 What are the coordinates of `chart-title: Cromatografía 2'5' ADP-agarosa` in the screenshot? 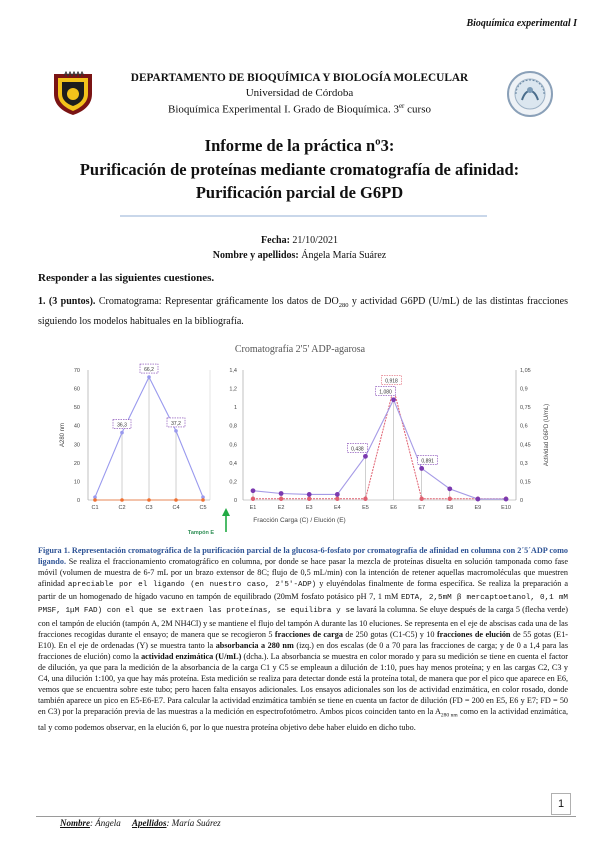 It's located at (300, 349).